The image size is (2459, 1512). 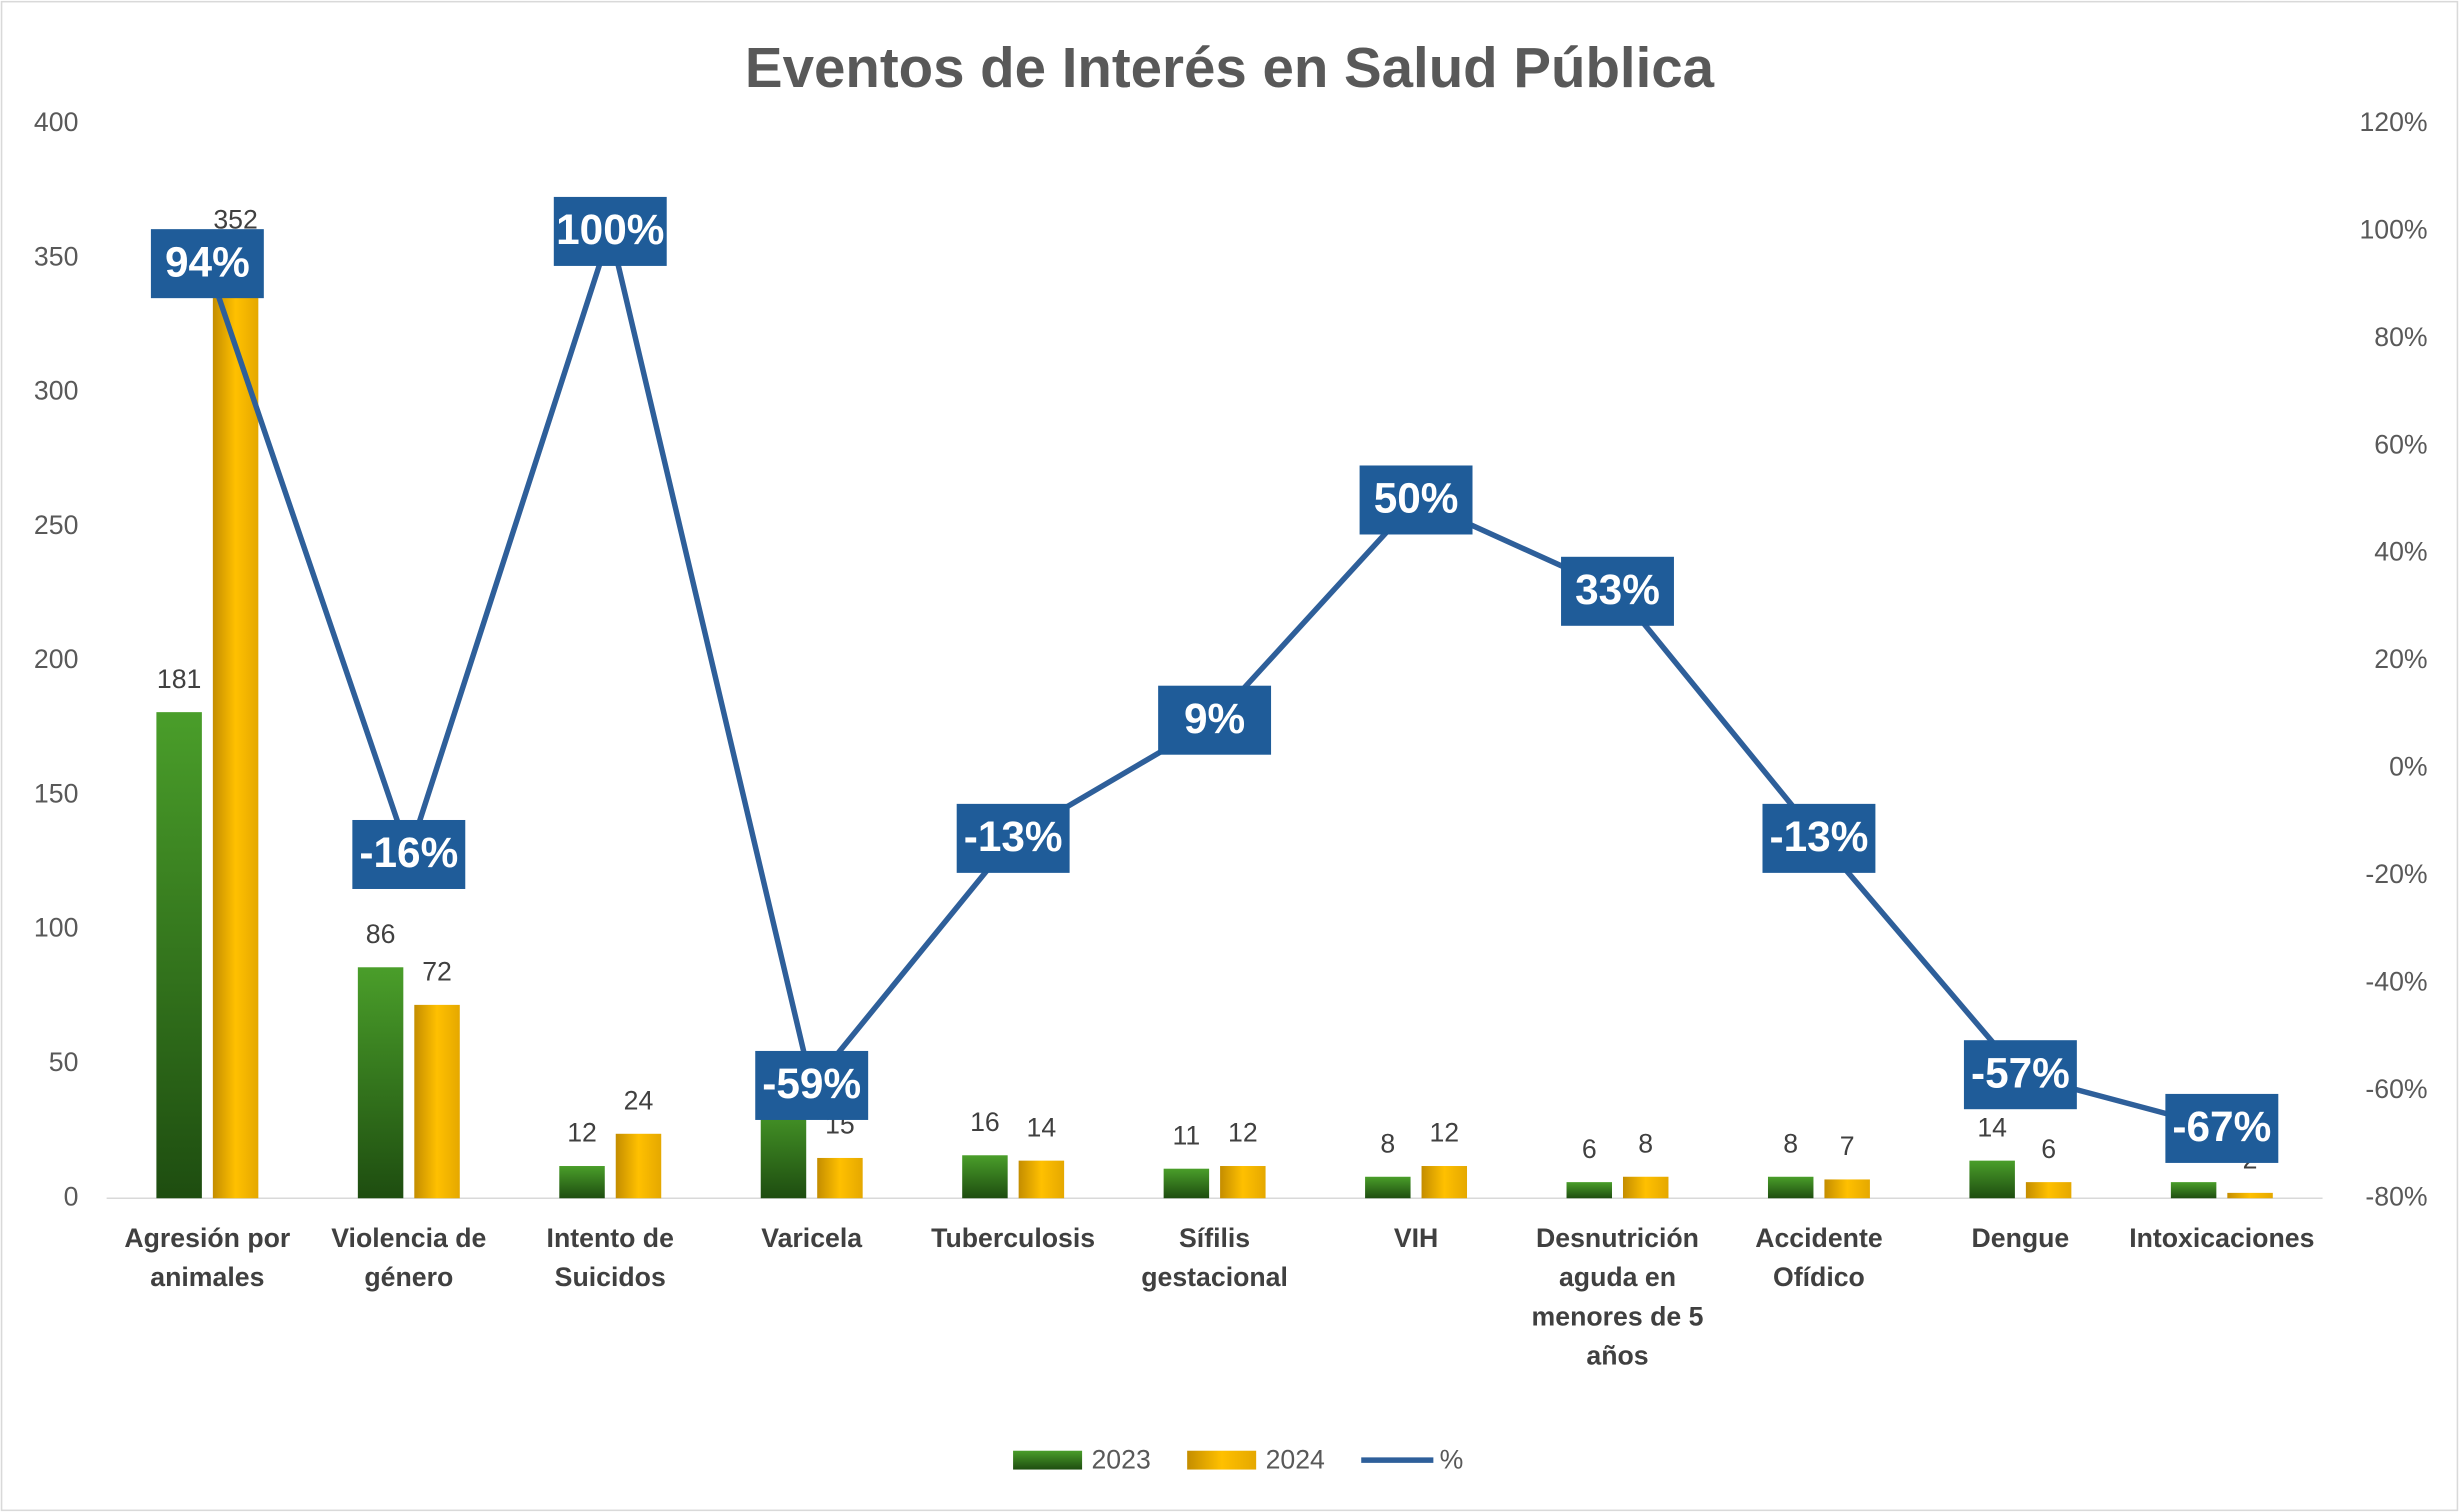 What do you see at coordinates (1048, 1460) in the screenshot?
I see `legend-swatch` at bounding box center [1048, 1460].